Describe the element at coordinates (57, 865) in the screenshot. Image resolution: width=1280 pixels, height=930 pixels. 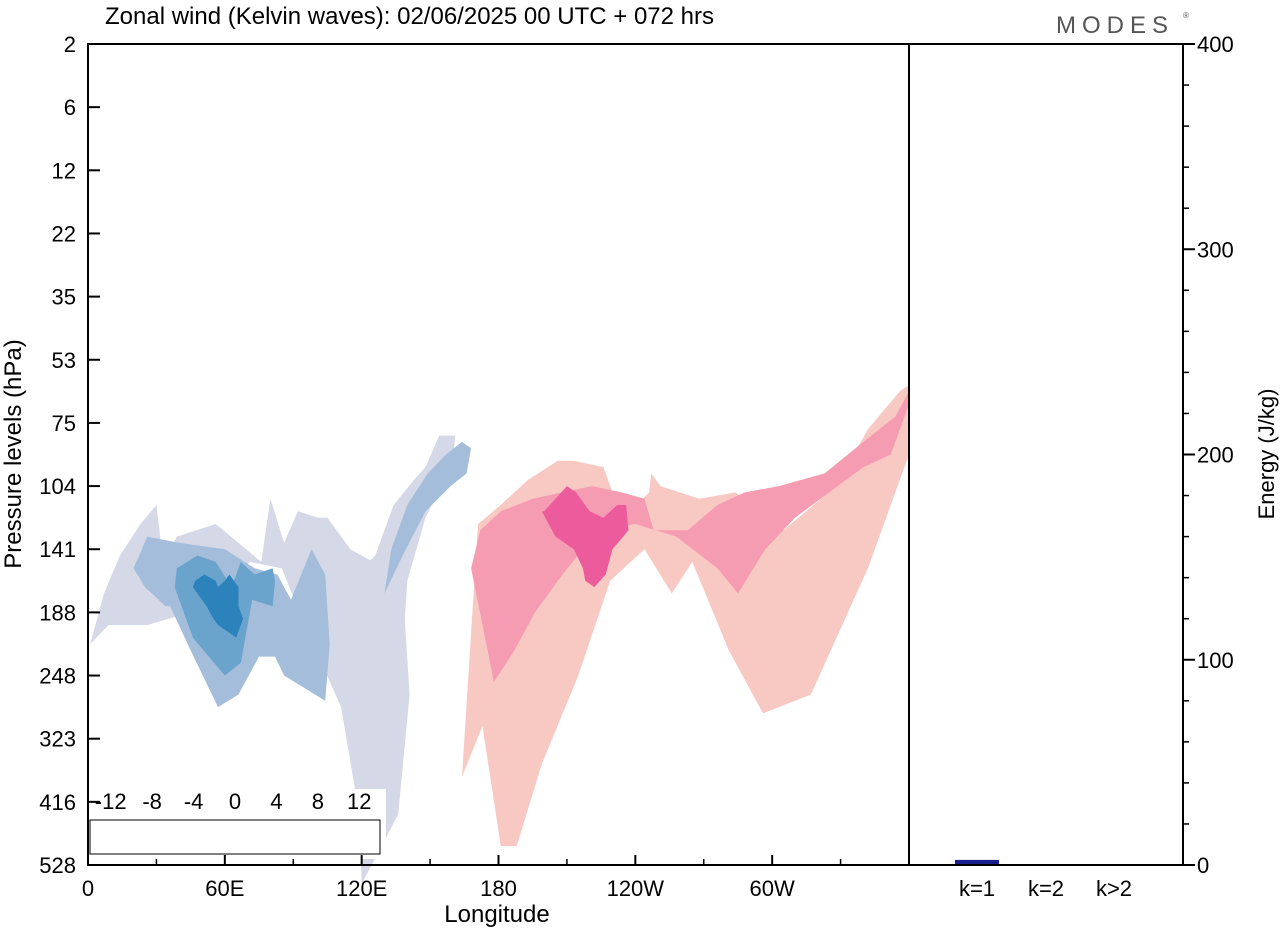
I see `y-tick-label: 528` at that location.